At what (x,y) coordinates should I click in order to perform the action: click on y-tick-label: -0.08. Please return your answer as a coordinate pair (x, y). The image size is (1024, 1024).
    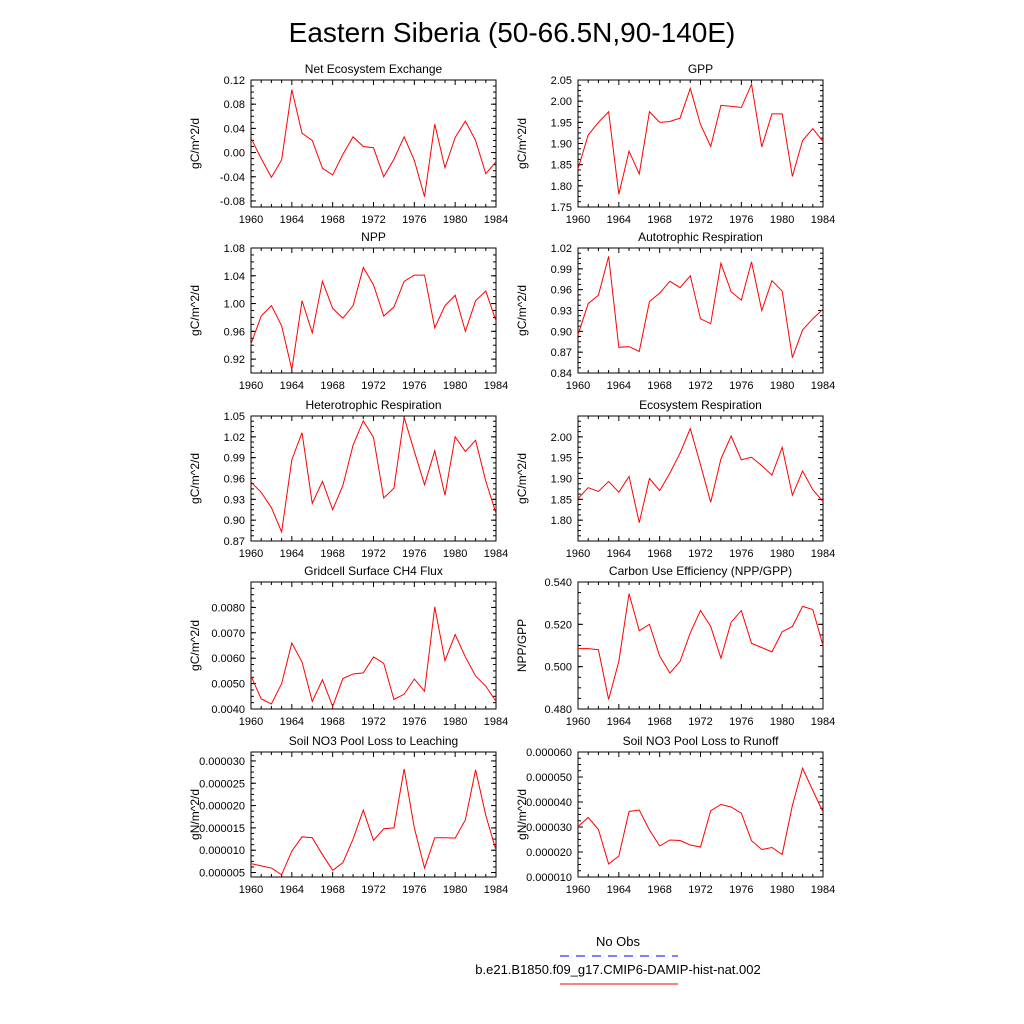
    Looking at the image, I should click on (232, 202).